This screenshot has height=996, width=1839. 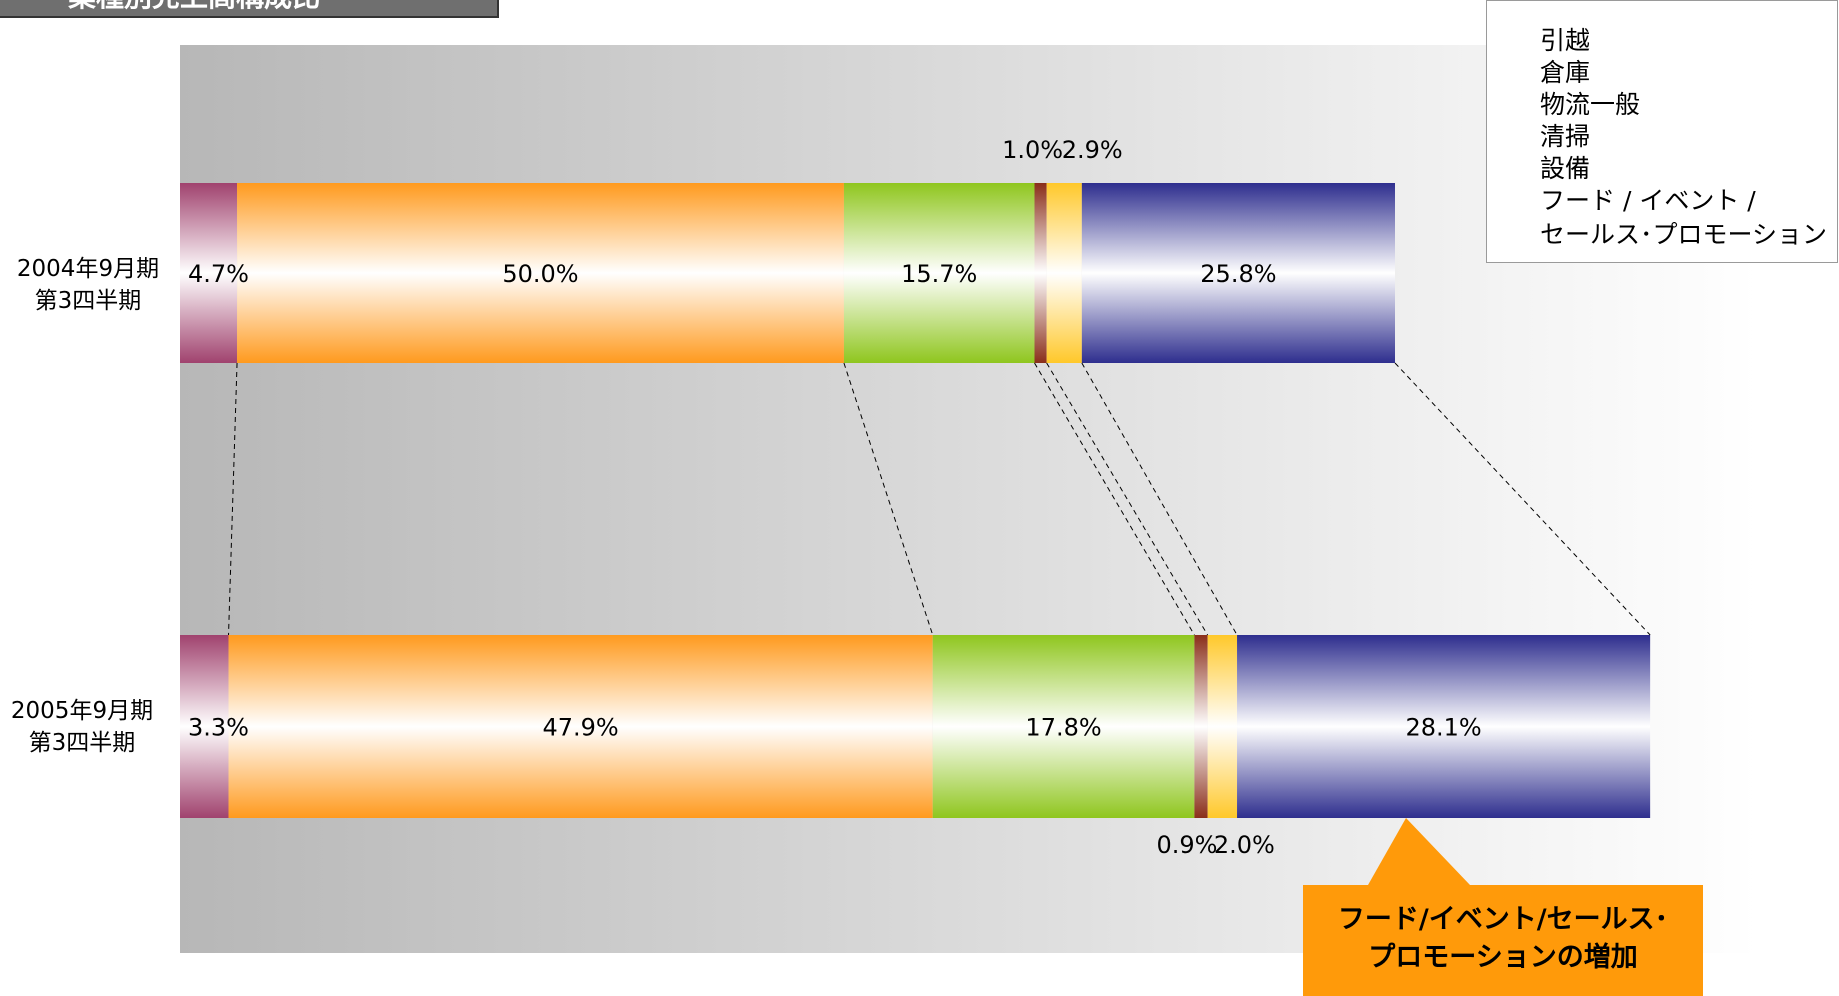 I want to click on data-label-2004-series-1: 50.0%, so click(x=540, y=274).